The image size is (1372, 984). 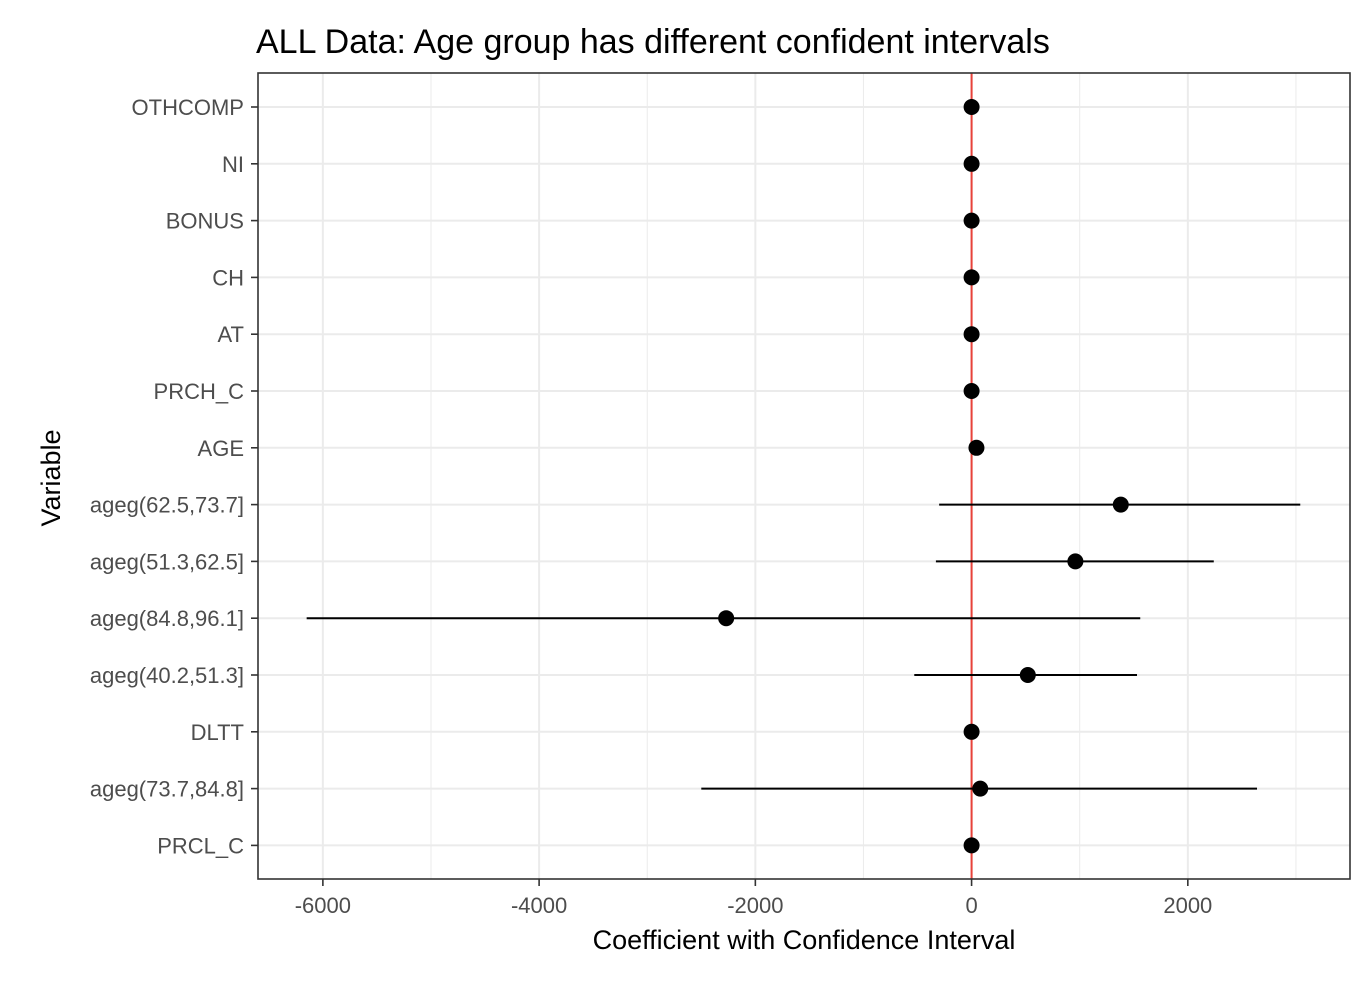 What do you see at coordinates (804, 940) in the screenshot?
I see `x-axis-title: Coefficient with Confidence Interval` at bounding box center [804, 940].